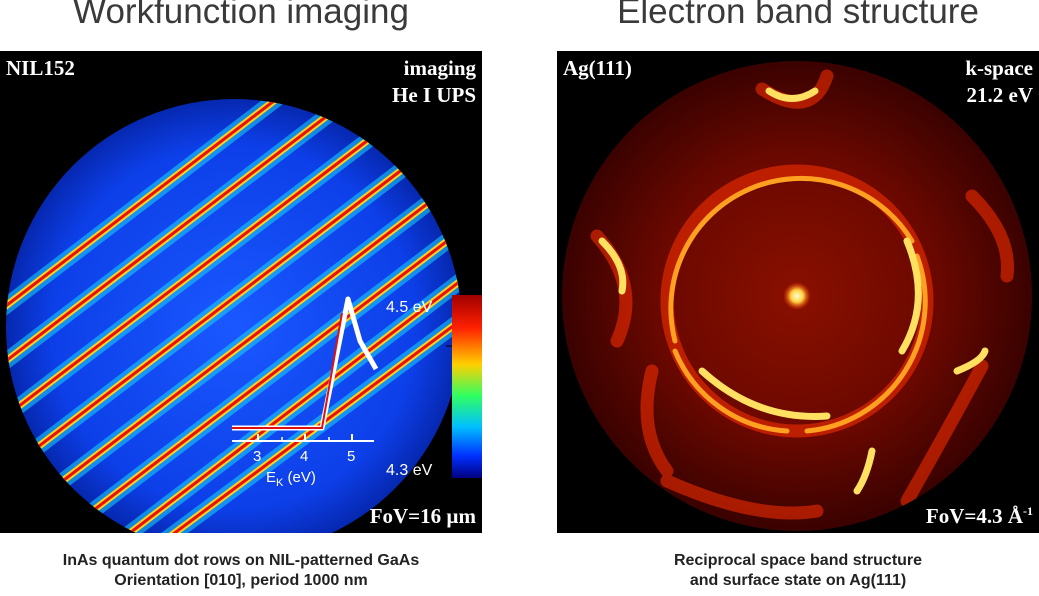  I want to click on right-fov-superscript: -1, so click(1028, 511).